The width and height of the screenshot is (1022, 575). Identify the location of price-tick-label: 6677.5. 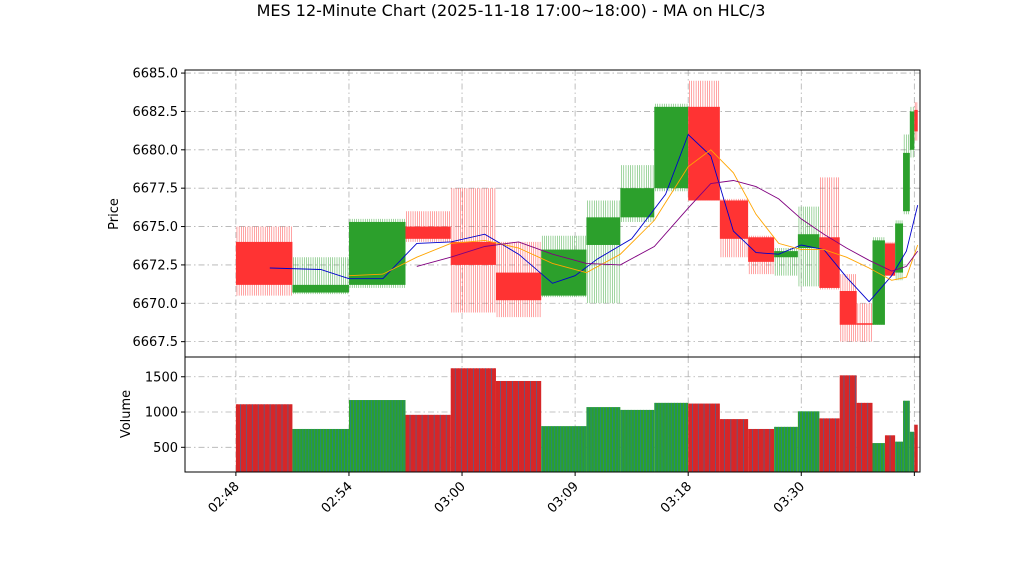
(156, 189).